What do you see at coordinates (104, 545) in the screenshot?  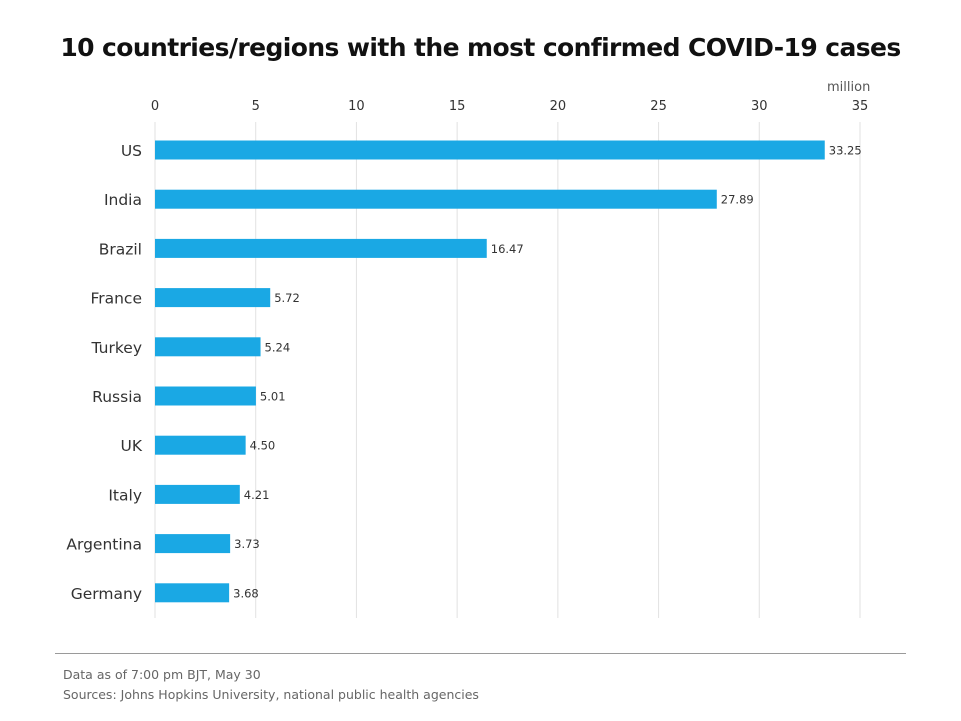 I see `category-label: Argentina` at bounding box center [104, 545].